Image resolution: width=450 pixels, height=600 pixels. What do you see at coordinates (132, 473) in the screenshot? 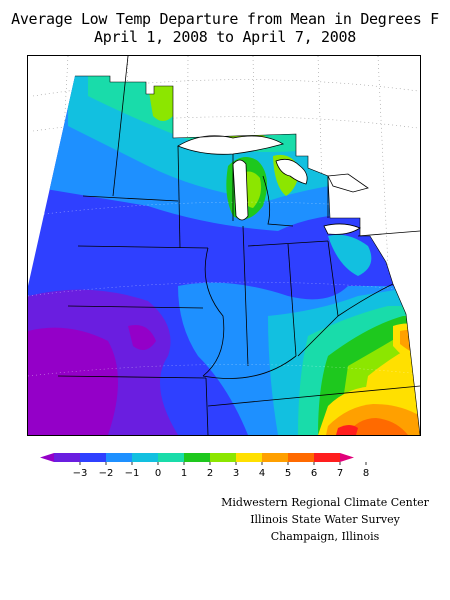
I see `legend-tick-label: −1` at bounding box center [132, 473].